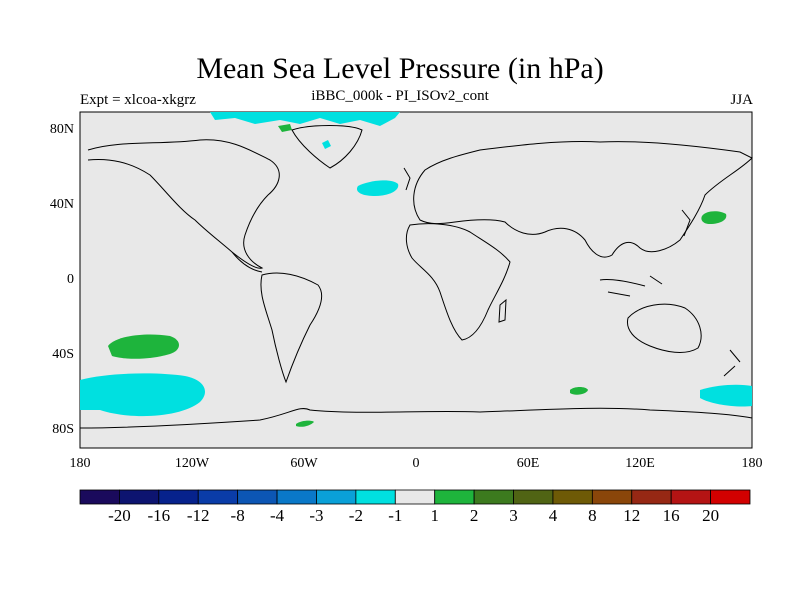  Describe the element at coordinates (159, 515) in the screenshot. I see `colorbar-label-1: -16` at that location.